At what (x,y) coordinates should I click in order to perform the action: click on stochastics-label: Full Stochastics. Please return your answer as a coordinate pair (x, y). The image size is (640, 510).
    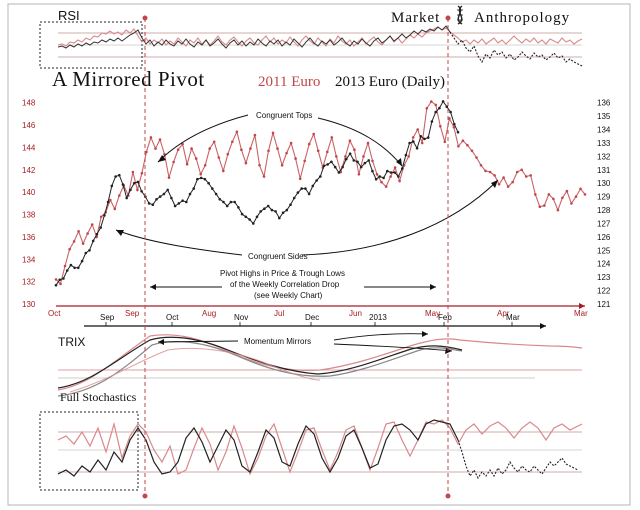
    Looking at the image, I should click on (98, 397).